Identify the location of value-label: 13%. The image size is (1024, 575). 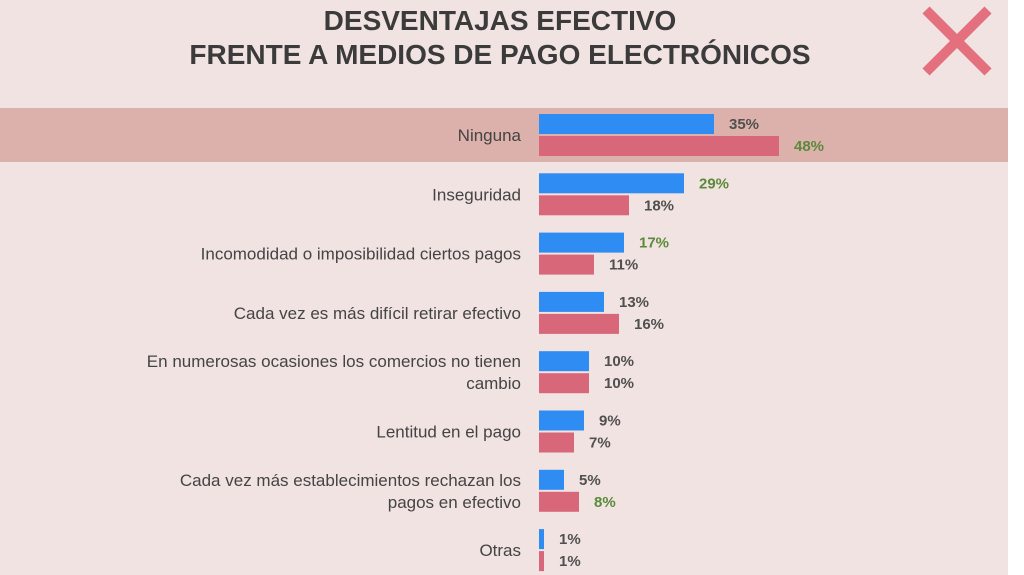
(634, 302).